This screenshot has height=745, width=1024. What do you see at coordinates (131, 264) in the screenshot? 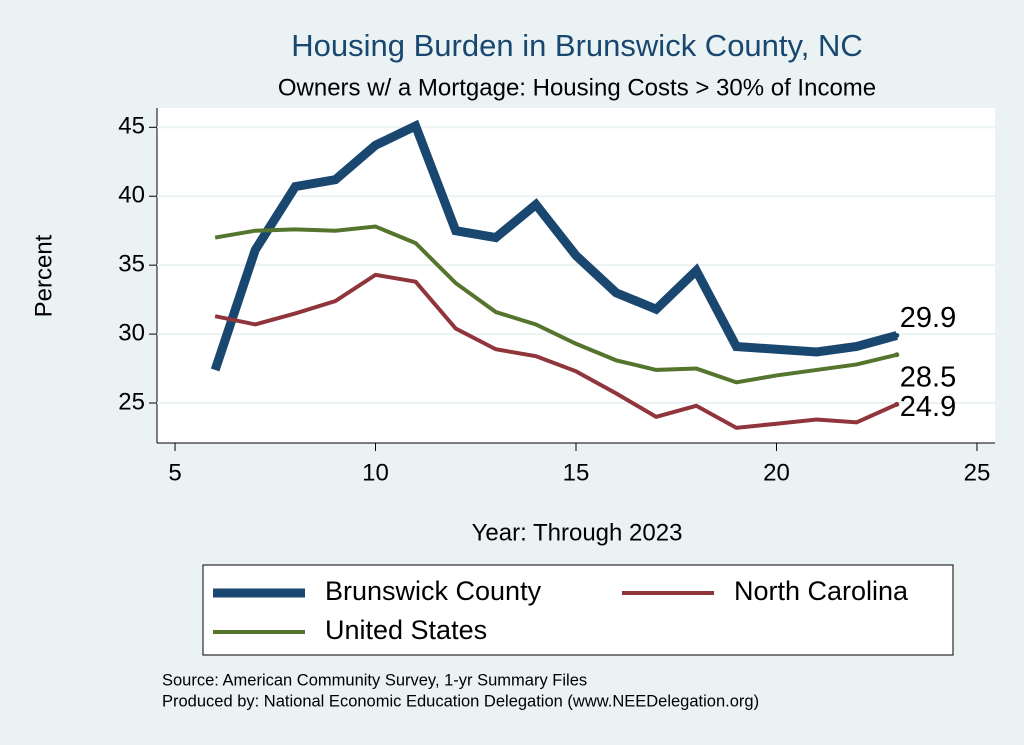
I see `y-tick-label: 35` at bounding box center [131, 264].